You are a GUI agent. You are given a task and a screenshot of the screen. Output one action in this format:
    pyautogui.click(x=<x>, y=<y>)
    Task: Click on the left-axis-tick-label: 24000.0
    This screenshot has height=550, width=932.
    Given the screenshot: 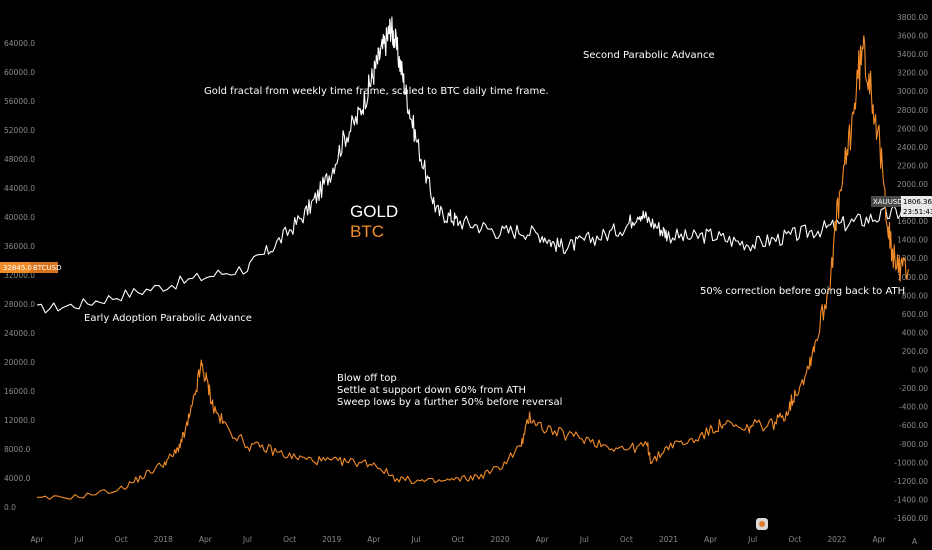 What is the action you would take?
    pyautogui.click(x=19, y=333)
    